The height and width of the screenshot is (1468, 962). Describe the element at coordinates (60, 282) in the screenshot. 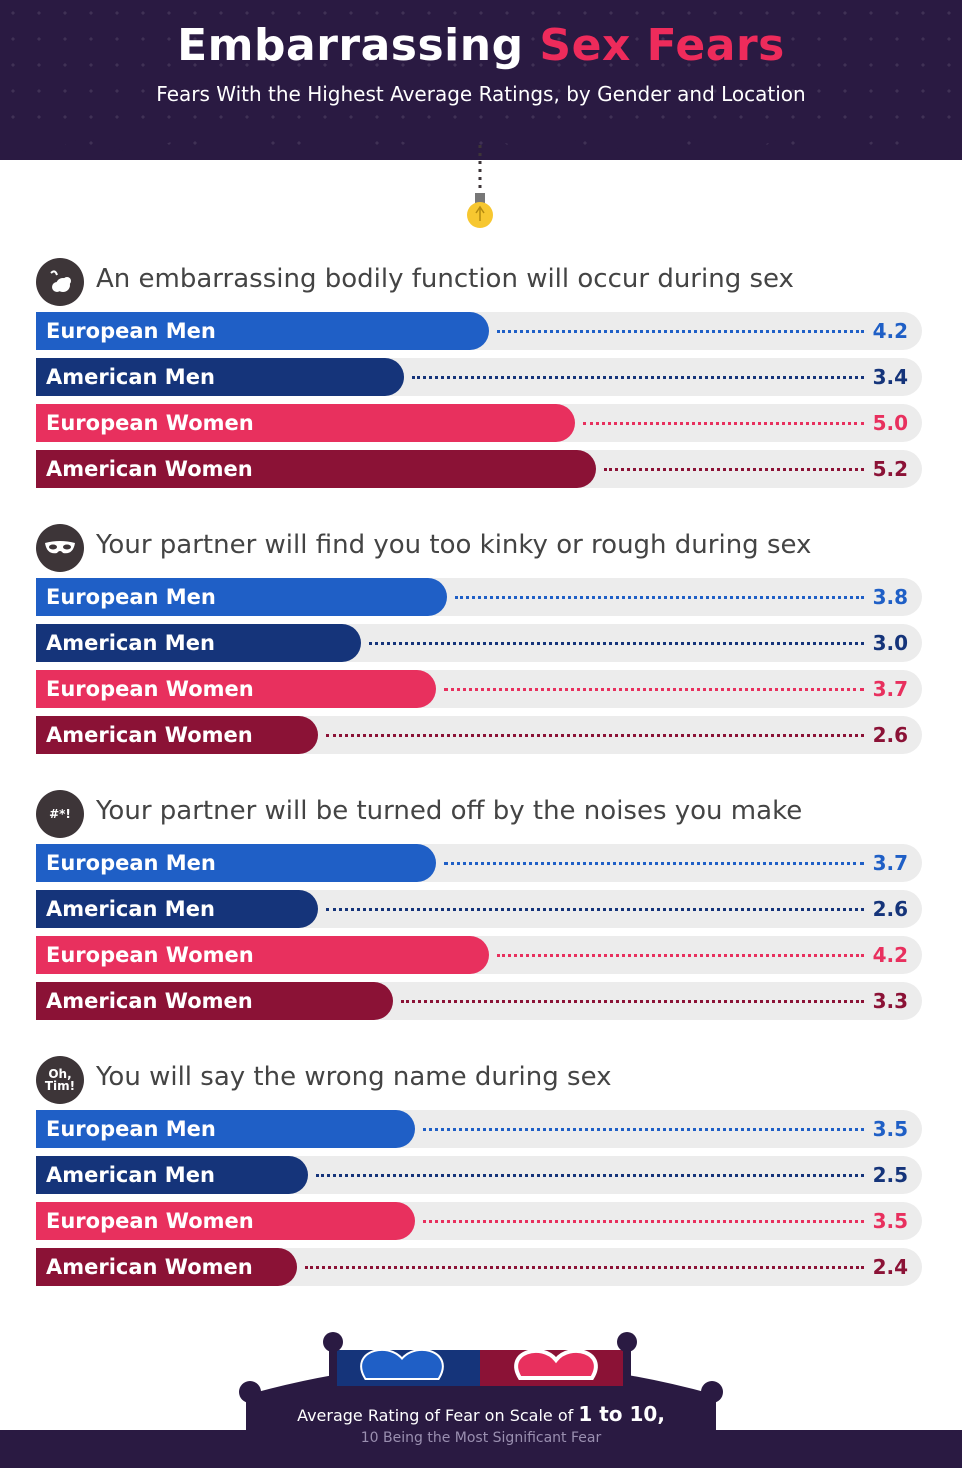

I see `fart-cloud-icon` at that location.